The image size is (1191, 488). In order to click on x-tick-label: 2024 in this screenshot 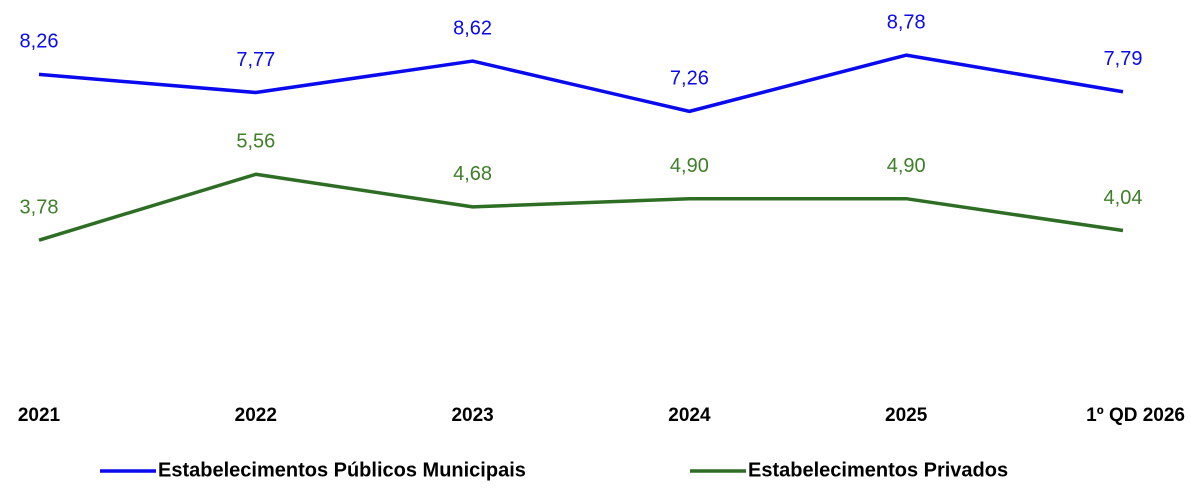, I will do `click(689, 415)`.